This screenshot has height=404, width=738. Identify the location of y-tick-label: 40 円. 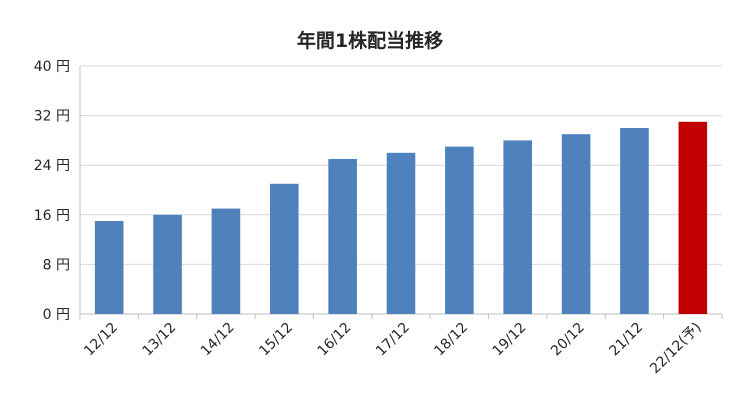
(52, 67).